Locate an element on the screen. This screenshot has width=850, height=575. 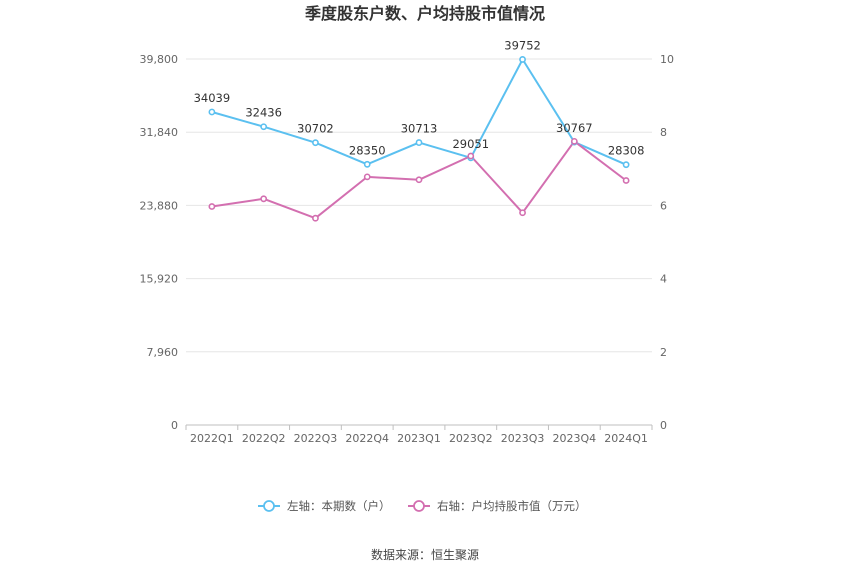
left-tick-label: 31,840 is located at coordinates (159, 132).